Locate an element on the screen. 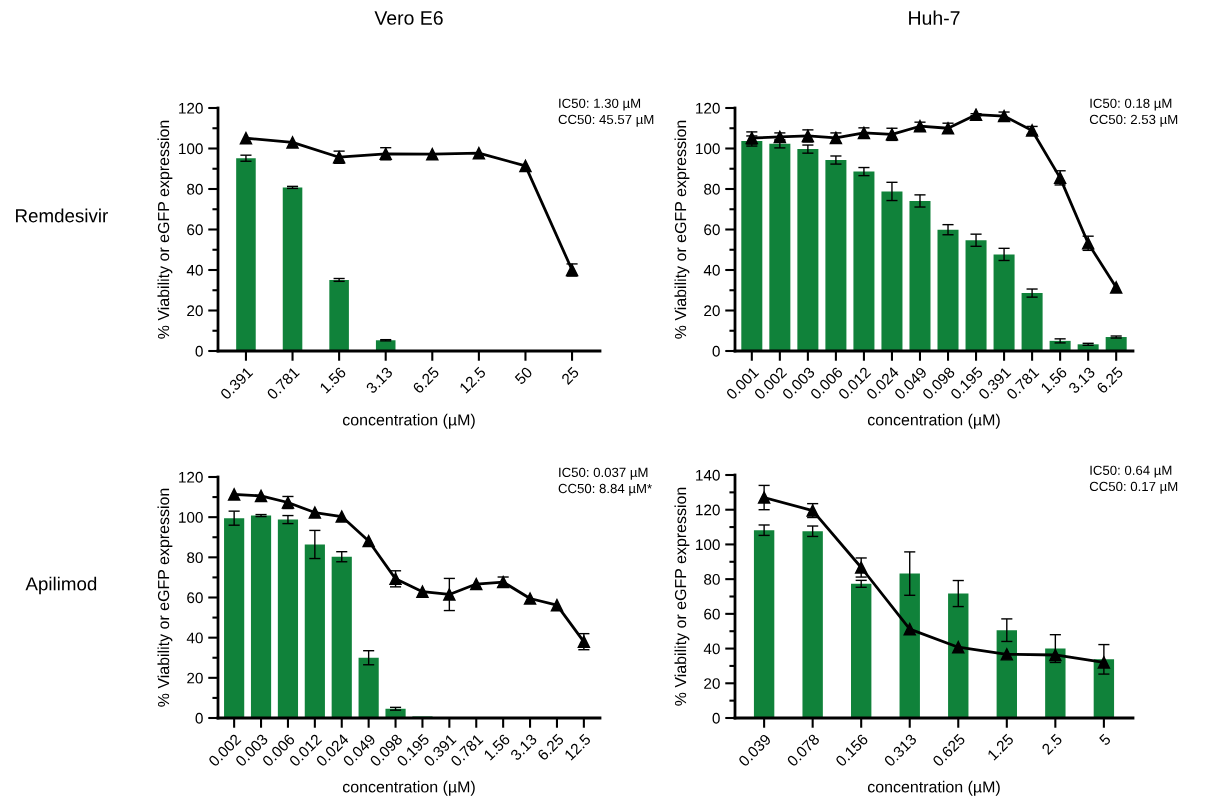  x-tick-label: 50 is located at coordinates (523, 376).